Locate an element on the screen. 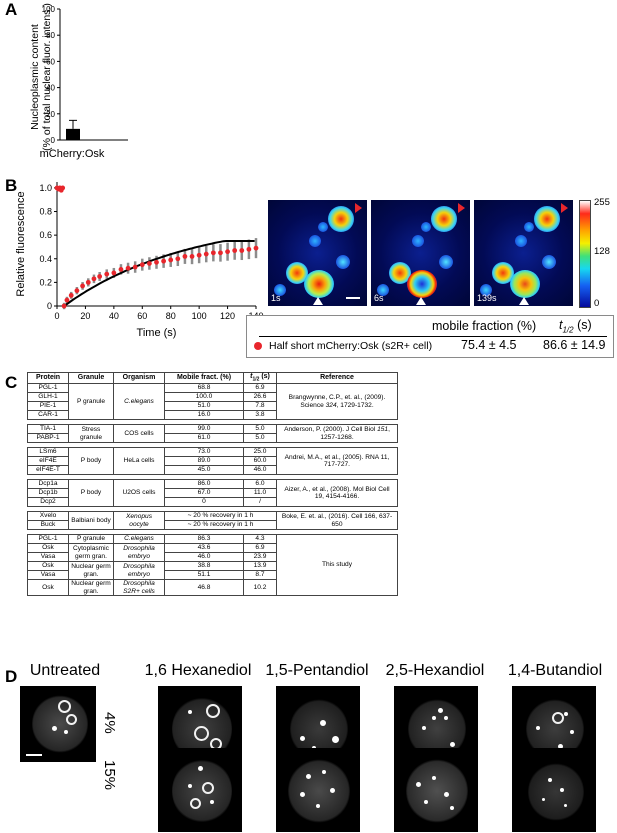 The width and height of the screenshot is (617, 833). y-tick-label: 0 is located at coordinates (53, 140).